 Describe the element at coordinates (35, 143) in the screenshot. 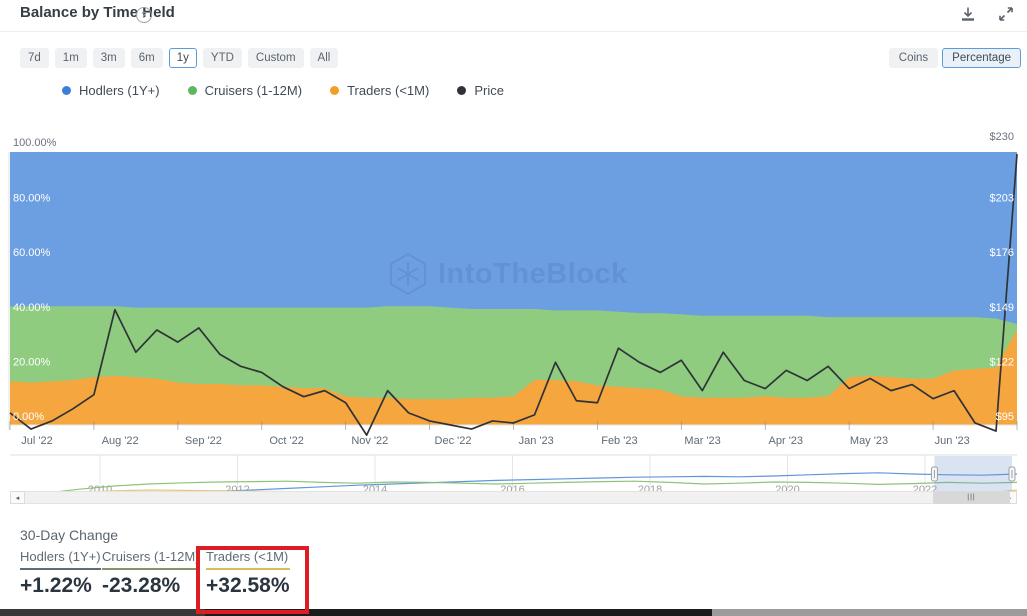

I see `y-axis-left-label: 100.00%` at that location.